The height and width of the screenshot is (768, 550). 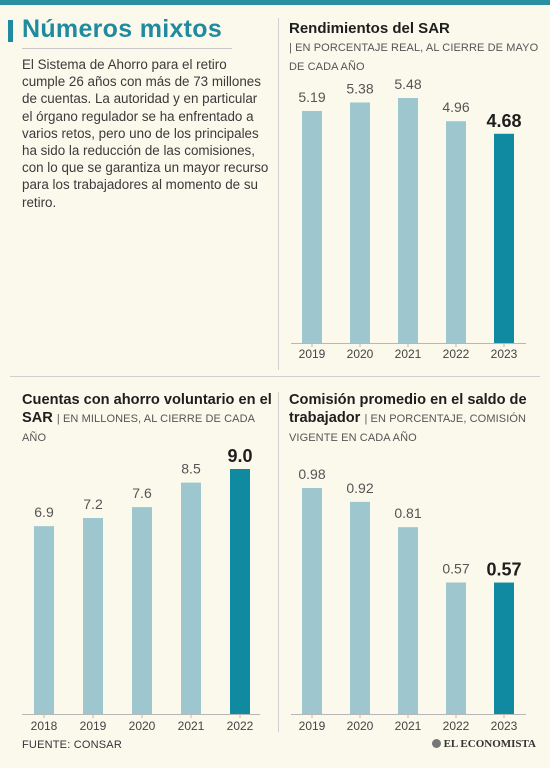 I want to click on title-accent-bar, so click(x=10, y=31).